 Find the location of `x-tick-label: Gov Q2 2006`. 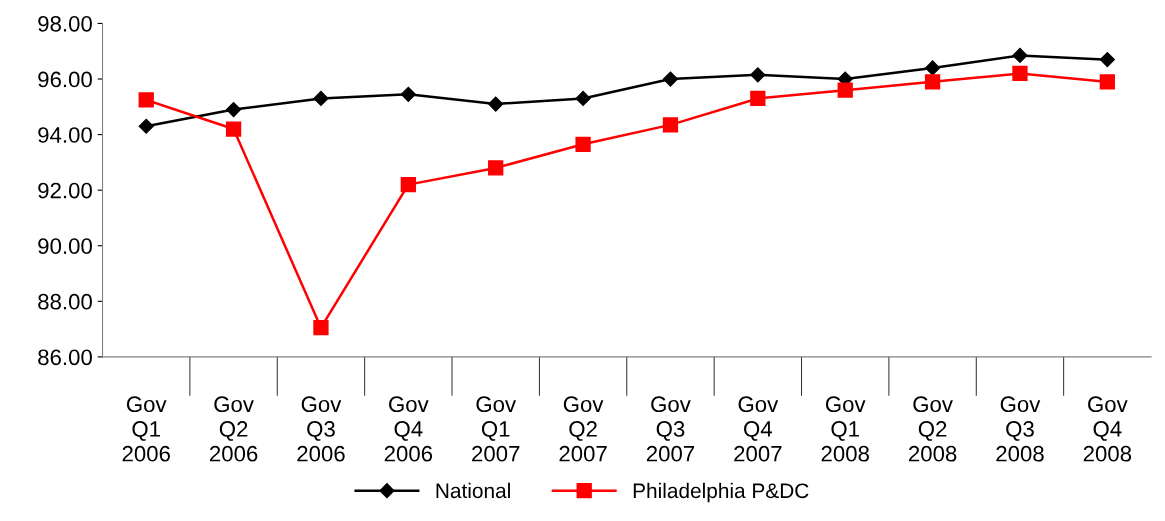

x-tick-label: Gov Q2 2006 is located at coordinates (233, 429).